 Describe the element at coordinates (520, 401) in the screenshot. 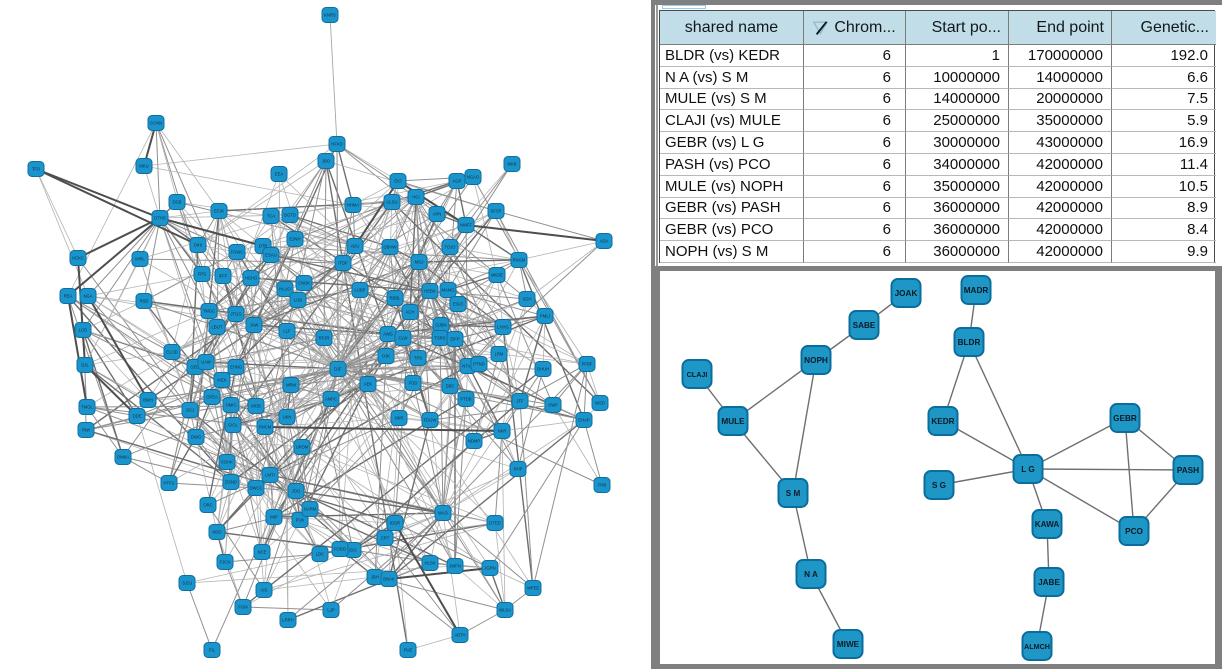

I see `svg-text: JTF` at that location.